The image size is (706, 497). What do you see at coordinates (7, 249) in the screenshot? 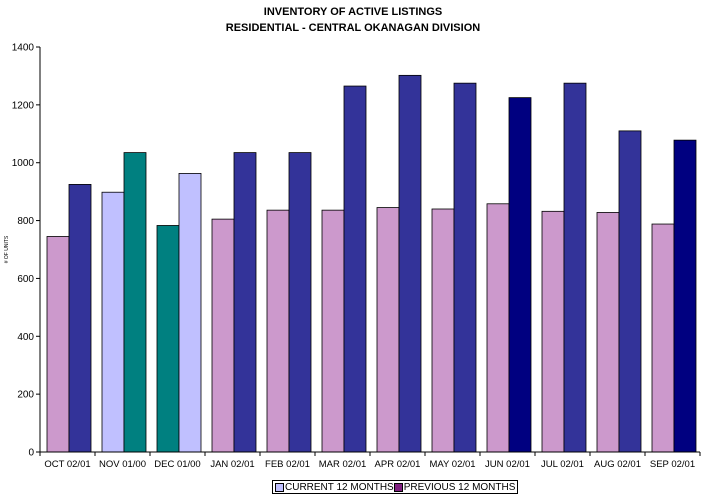
I see `y-axis-title: # OF UNITS` at bounding box center [7, 249].